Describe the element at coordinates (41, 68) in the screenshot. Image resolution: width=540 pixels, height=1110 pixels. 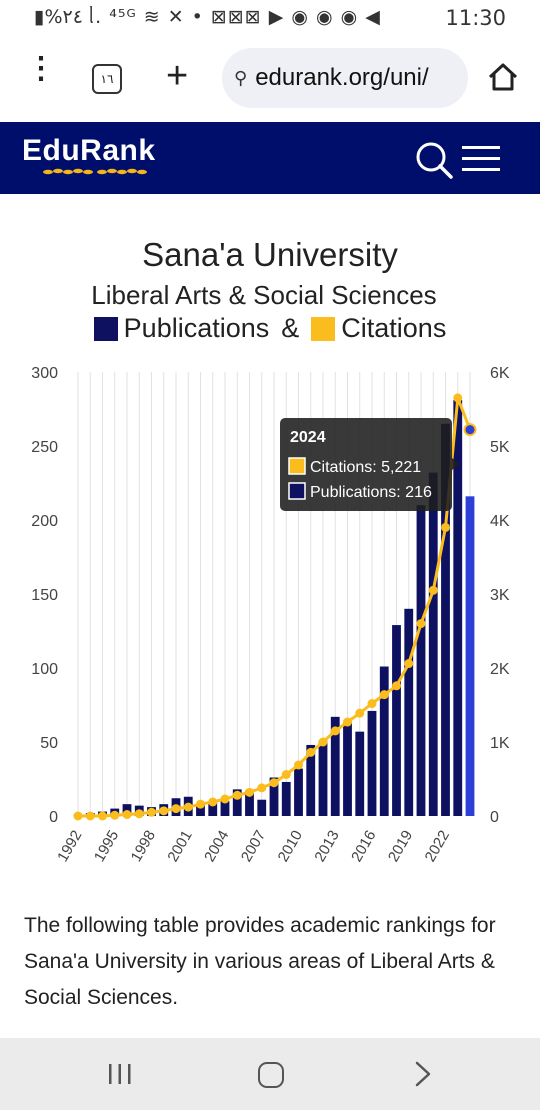
I see `more-options-icon: ⋮` at that location.